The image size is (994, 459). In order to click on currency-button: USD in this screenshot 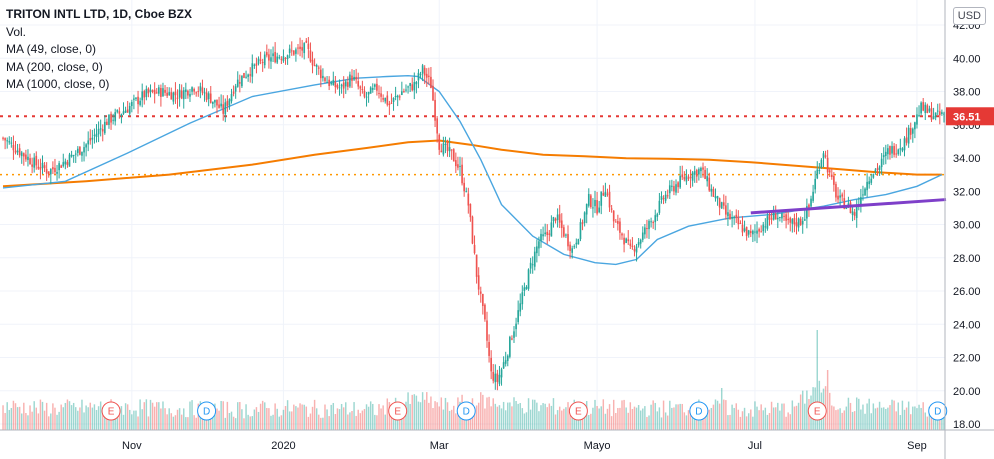, I will do `click(969, 16)`.